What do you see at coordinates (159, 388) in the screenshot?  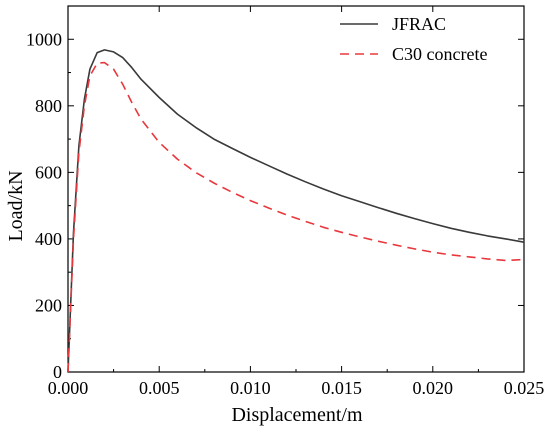 I see `x-tick-label: 0.005` at bounding box center [159, 388].